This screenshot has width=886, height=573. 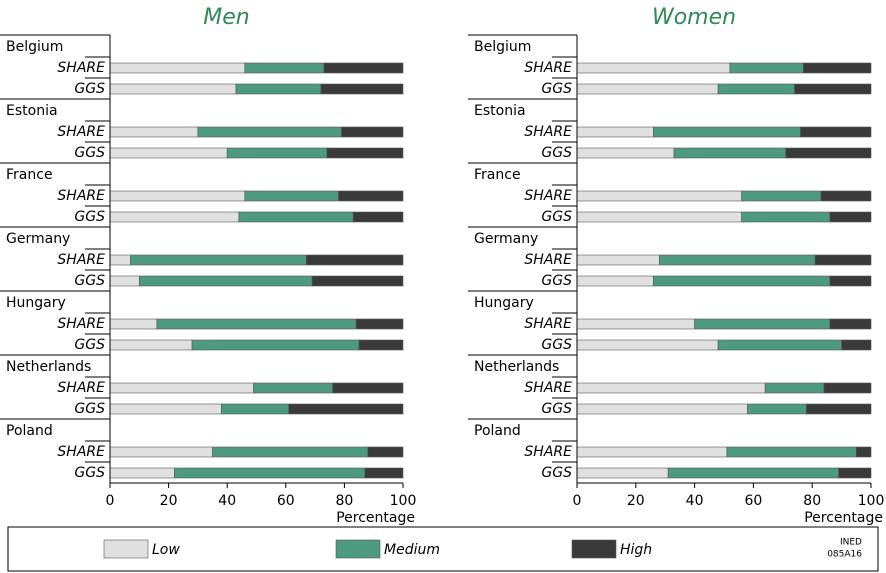 What do you see at coordinates (443, 549) in the screenshot?
I see `legend-box` at bounding box center [443, 549].